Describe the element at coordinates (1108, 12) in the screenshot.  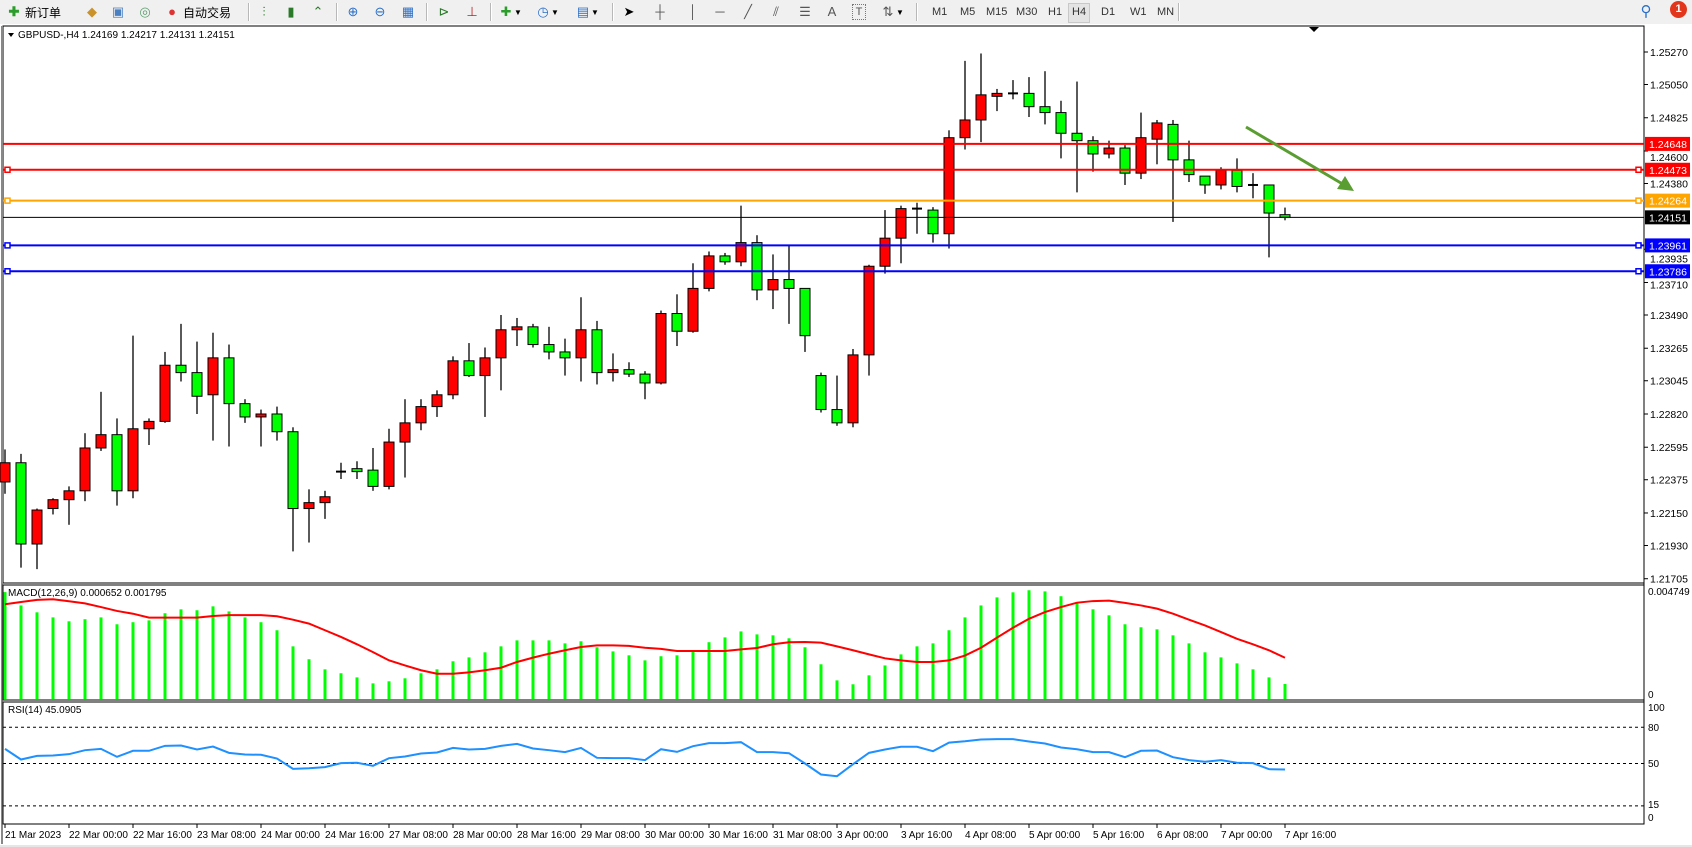
I see `period-d1: D1` at that location.